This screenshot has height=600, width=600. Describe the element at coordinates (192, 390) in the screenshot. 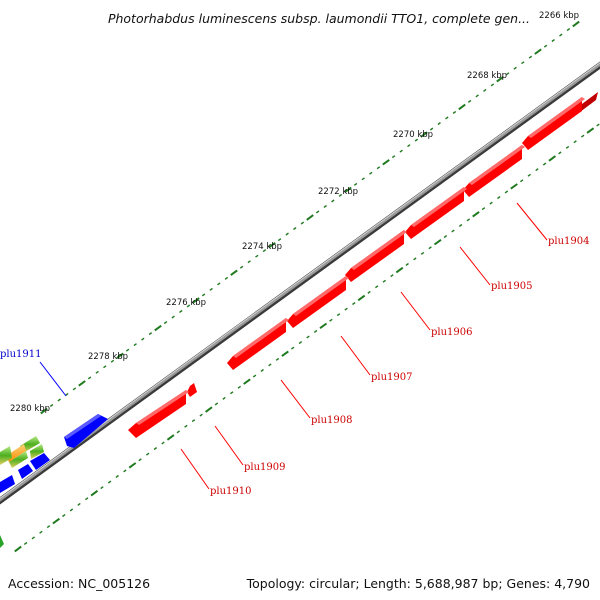

I see `gene-plu1909` at that location.